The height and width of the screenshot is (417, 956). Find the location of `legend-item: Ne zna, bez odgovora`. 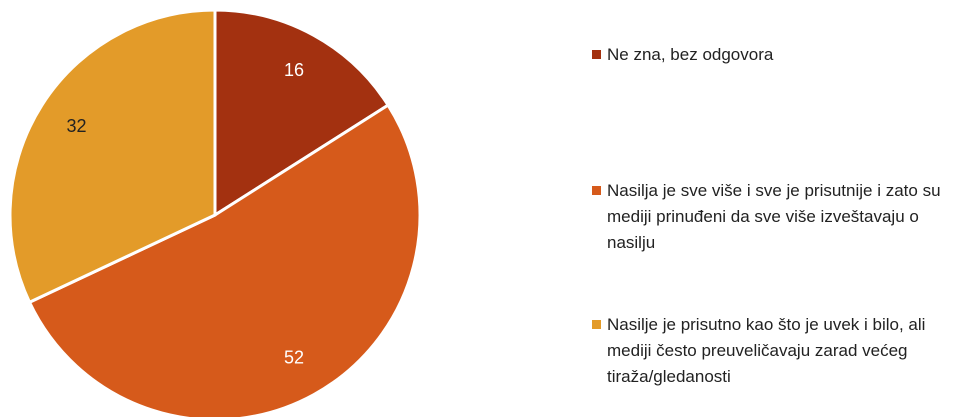

legend-item: Ne zna, bez odgovora is located at coordinates (772, 55).